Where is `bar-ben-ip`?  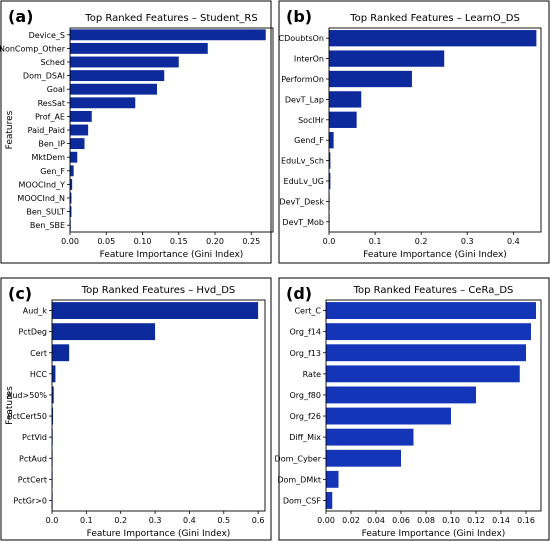 bar-ben-ip is located at coordinates (77, 144).